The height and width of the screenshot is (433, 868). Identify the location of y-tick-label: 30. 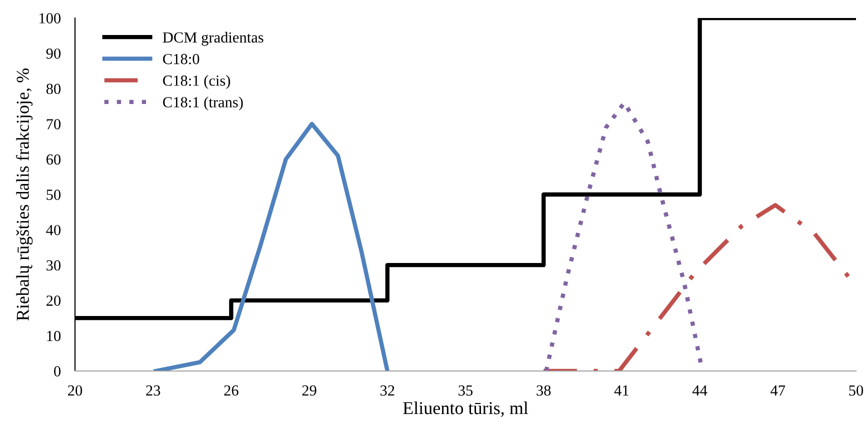
(53, 265).